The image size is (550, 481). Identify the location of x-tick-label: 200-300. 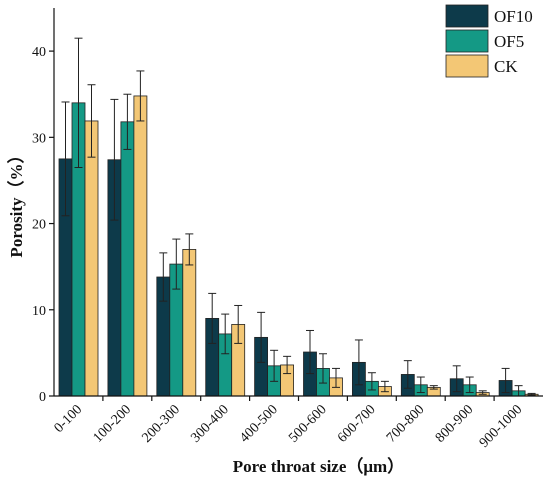
(161, 424).